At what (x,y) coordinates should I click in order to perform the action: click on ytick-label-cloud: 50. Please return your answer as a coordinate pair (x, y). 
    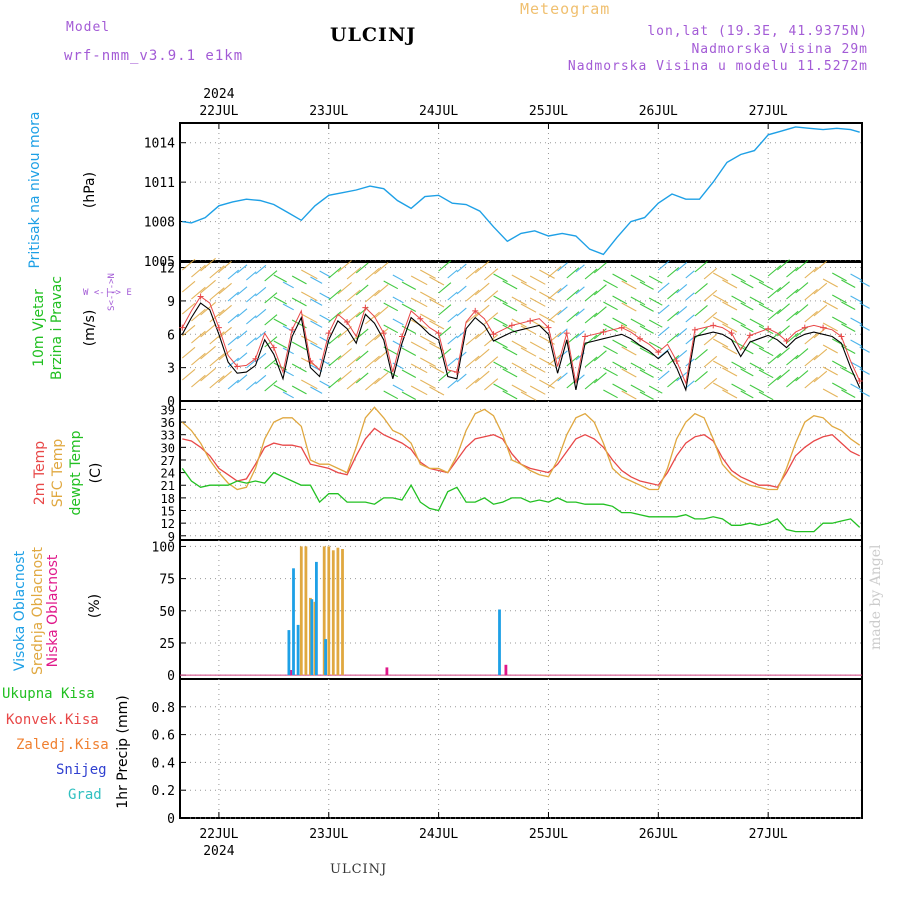
    Looking at the image, I should click on (167, 612).